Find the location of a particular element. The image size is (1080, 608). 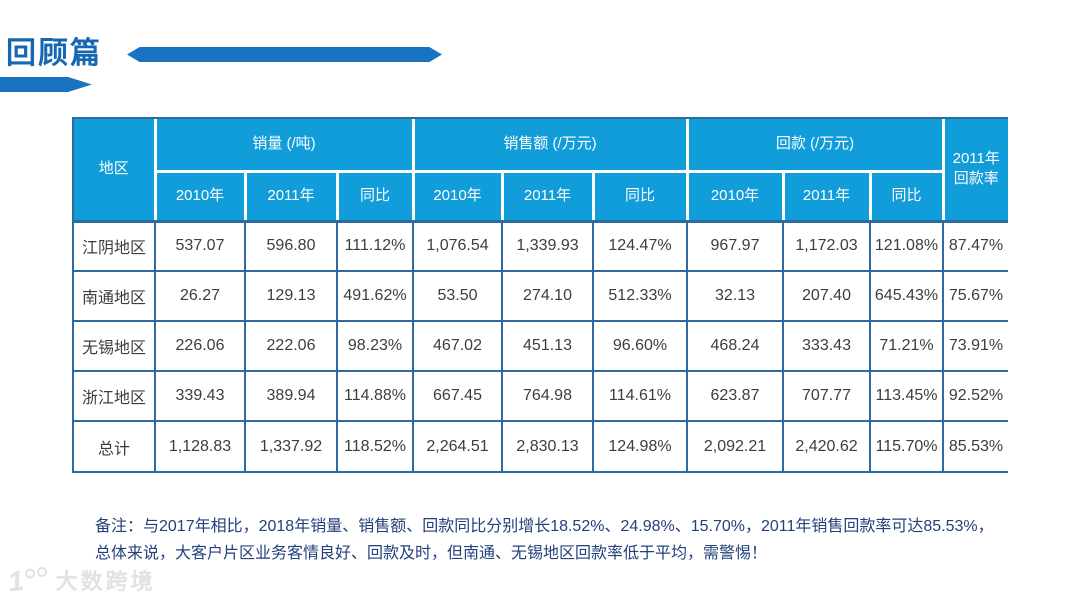

value-cell: 75.67% is located at coordinates (975, 296).